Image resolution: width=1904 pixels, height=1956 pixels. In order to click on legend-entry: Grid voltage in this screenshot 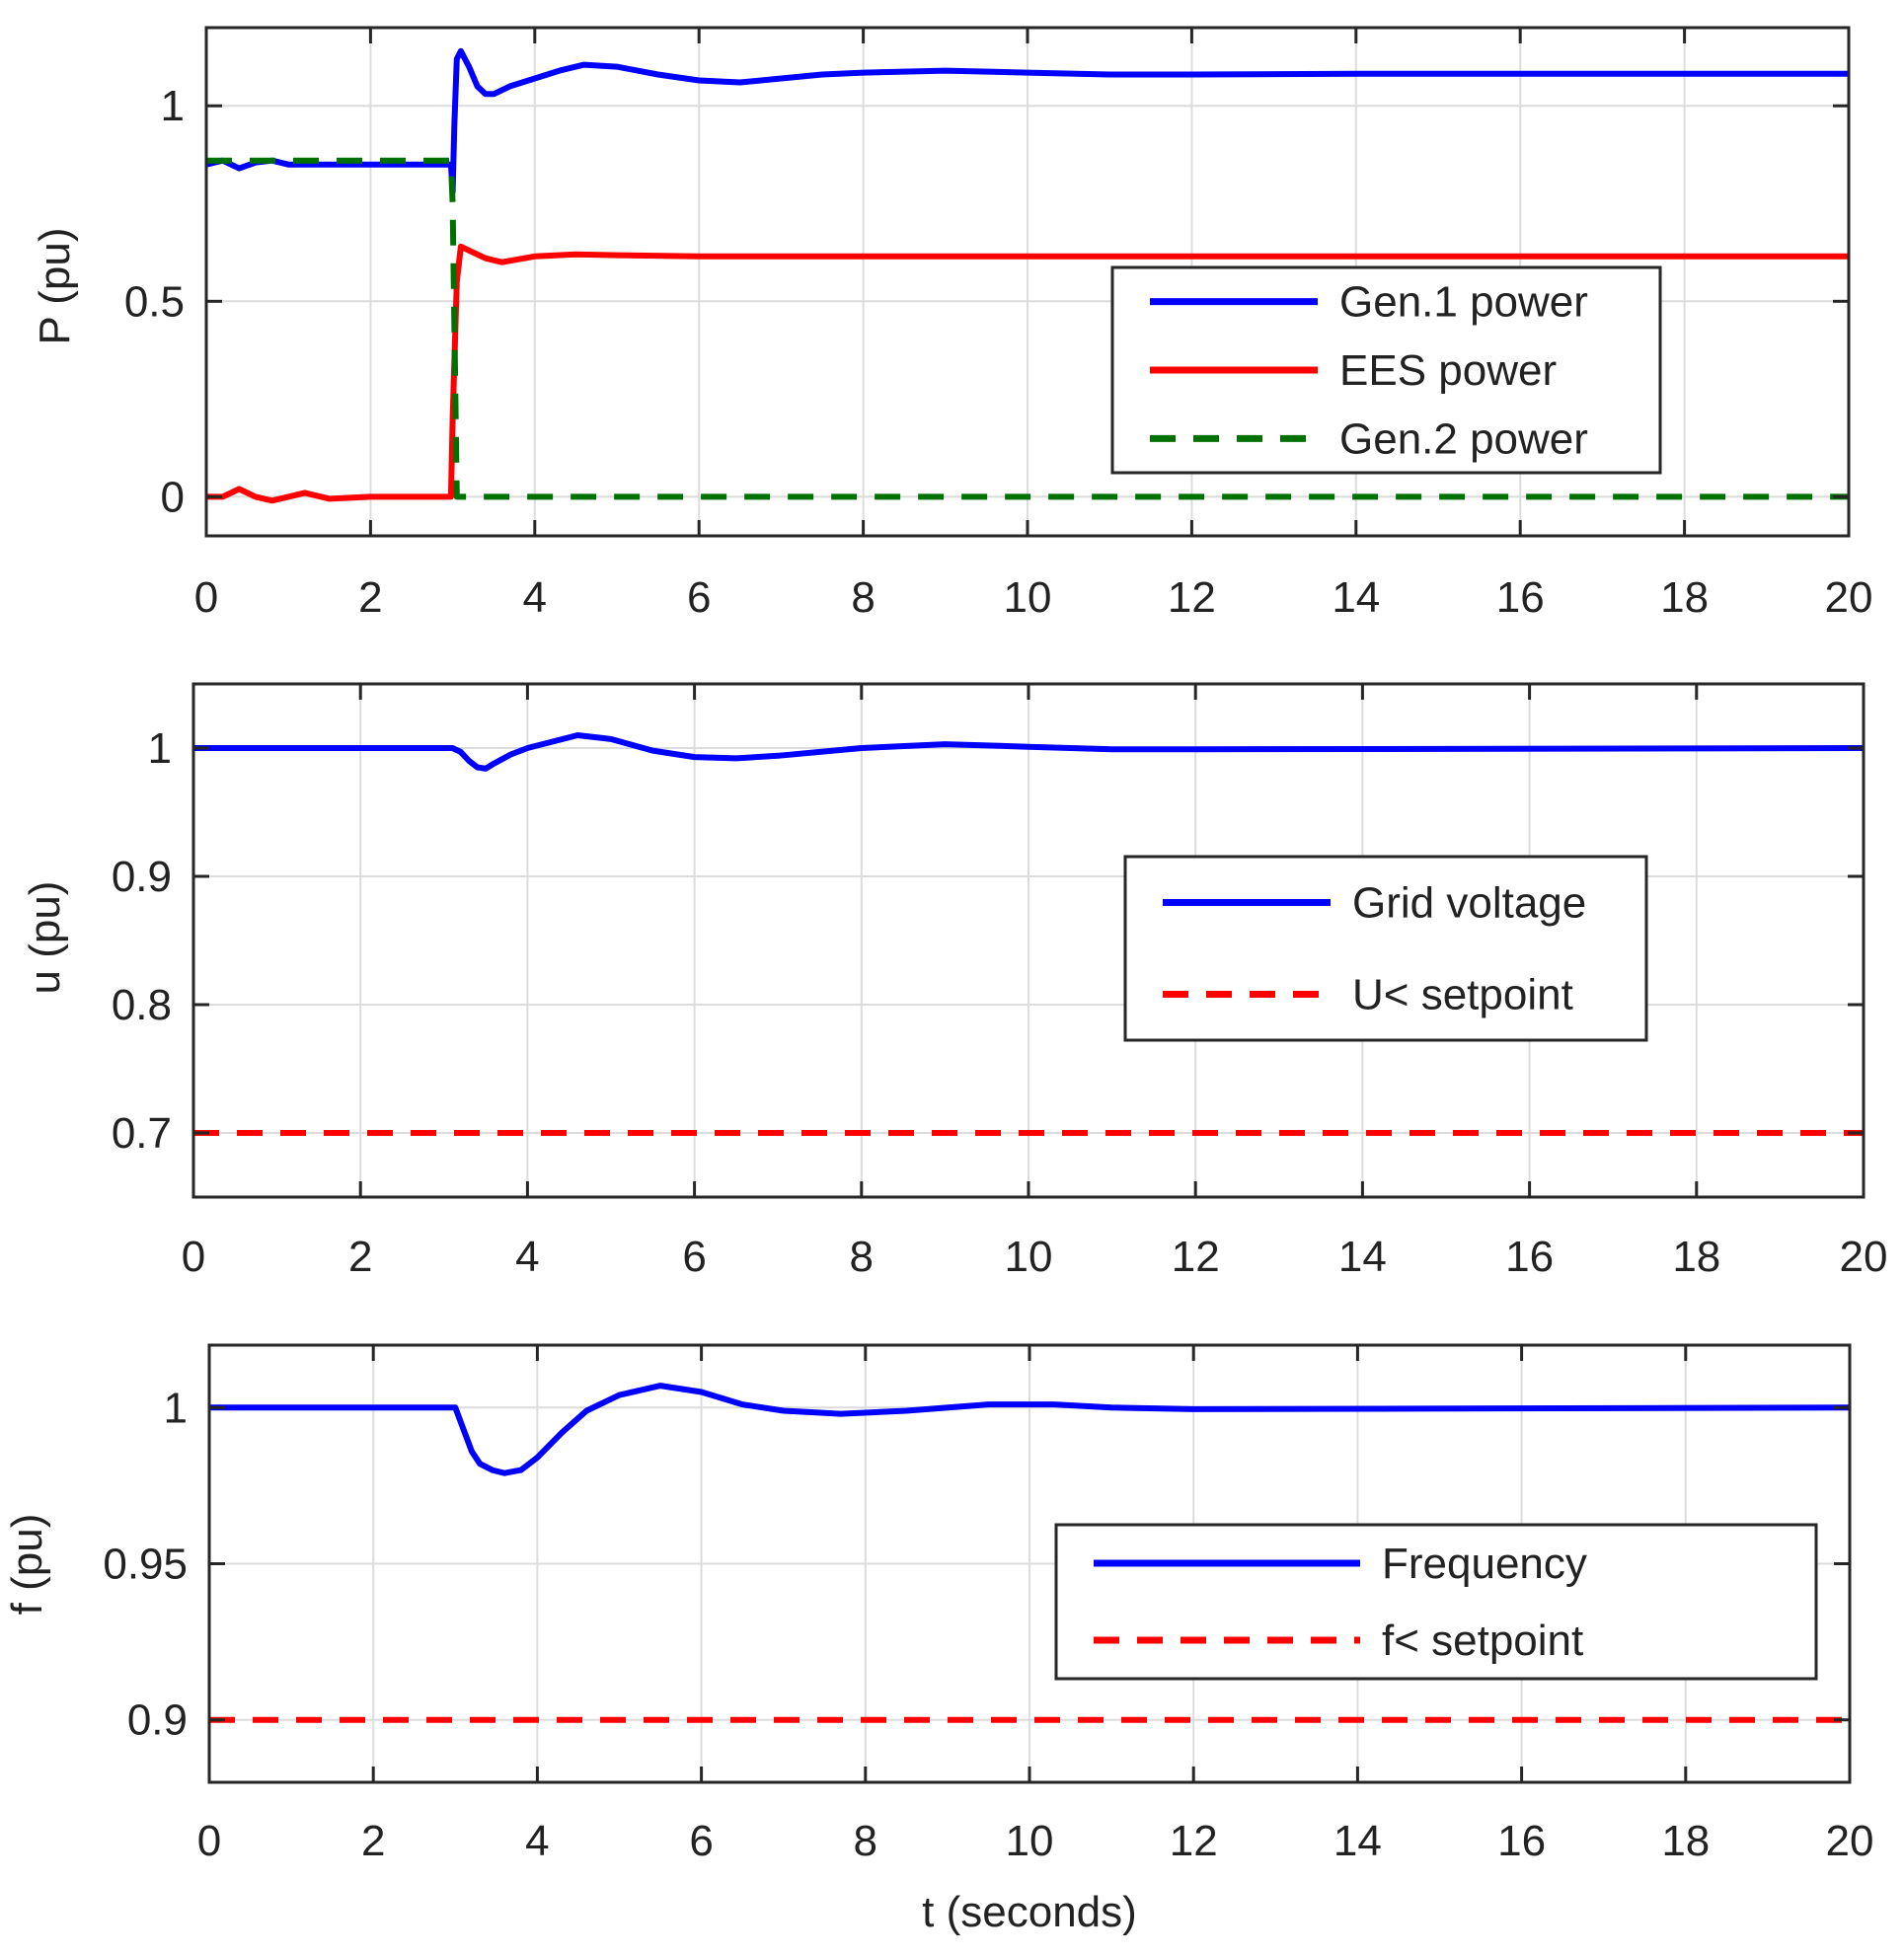, I will do `click(1469, 904)`.